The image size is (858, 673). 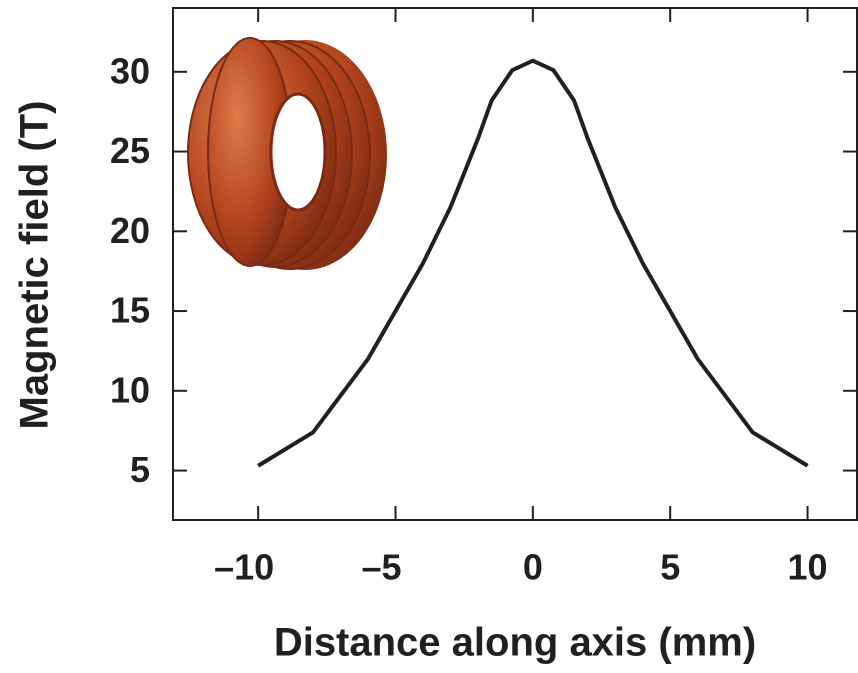 I want to click on x-axis-label: Distance along axis (mm), so click(x=515, y=643).